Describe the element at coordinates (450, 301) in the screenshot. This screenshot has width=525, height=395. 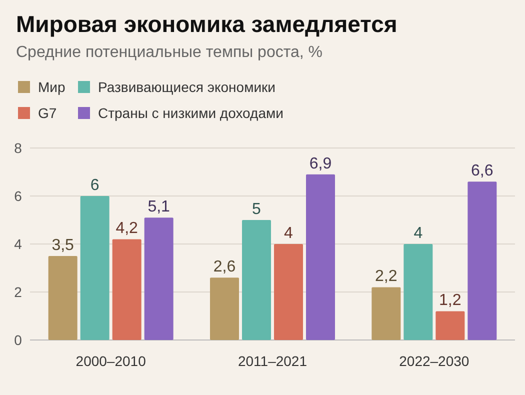
I see `data-label: 1,2` at that location.